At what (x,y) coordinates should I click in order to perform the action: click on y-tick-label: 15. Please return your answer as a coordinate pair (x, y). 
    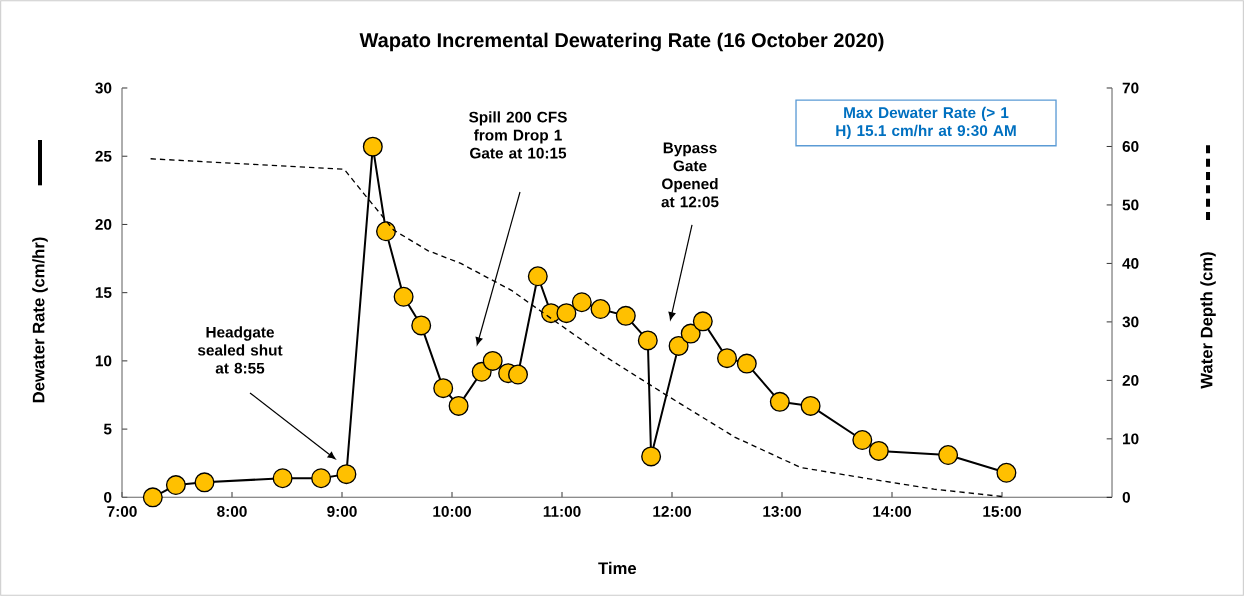
    Looking at the image, I should click on (103, 293).